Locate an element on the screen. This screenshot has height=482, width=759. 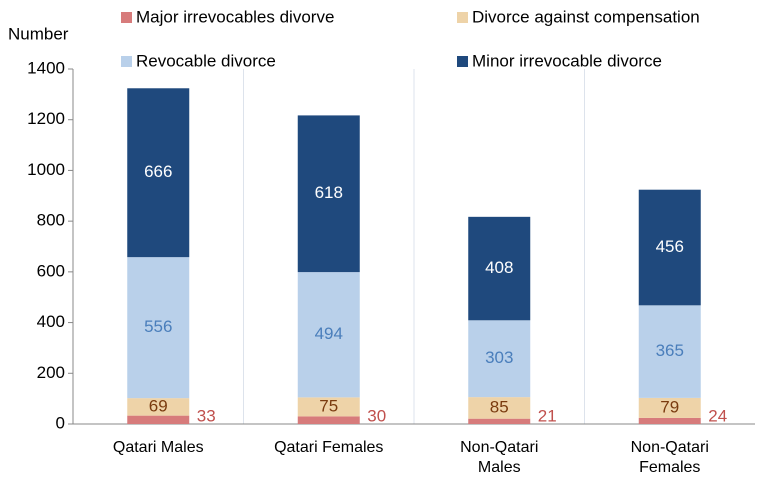
data-label: 33 is located at coordinates (206, 415).